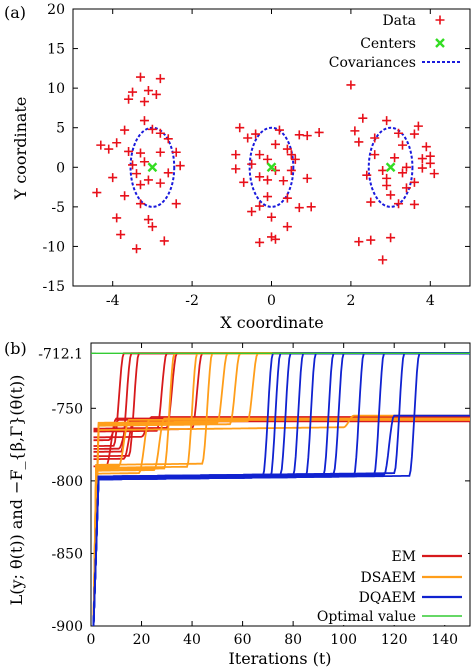 The width and height of the screenshot is (474, 670). What do you see at coordinates (430, 301) in the screenshot?
I see `x-tick-label: 4` at bounding box center [430, 301].